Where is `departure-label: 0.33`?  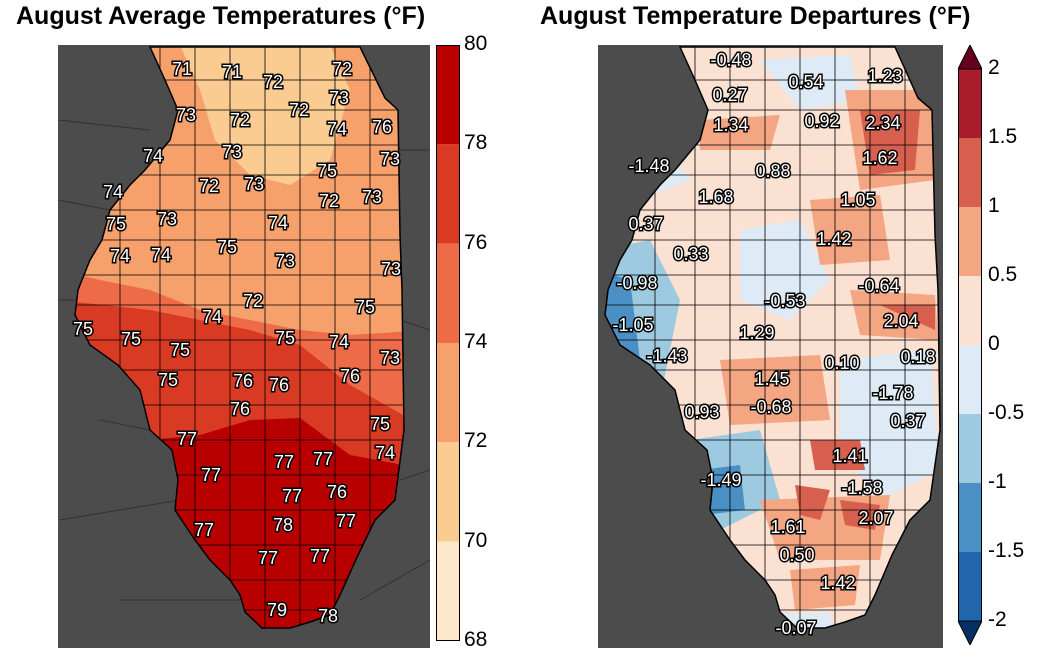 departure-label: 0.33 is located at coordinates (690, 254).